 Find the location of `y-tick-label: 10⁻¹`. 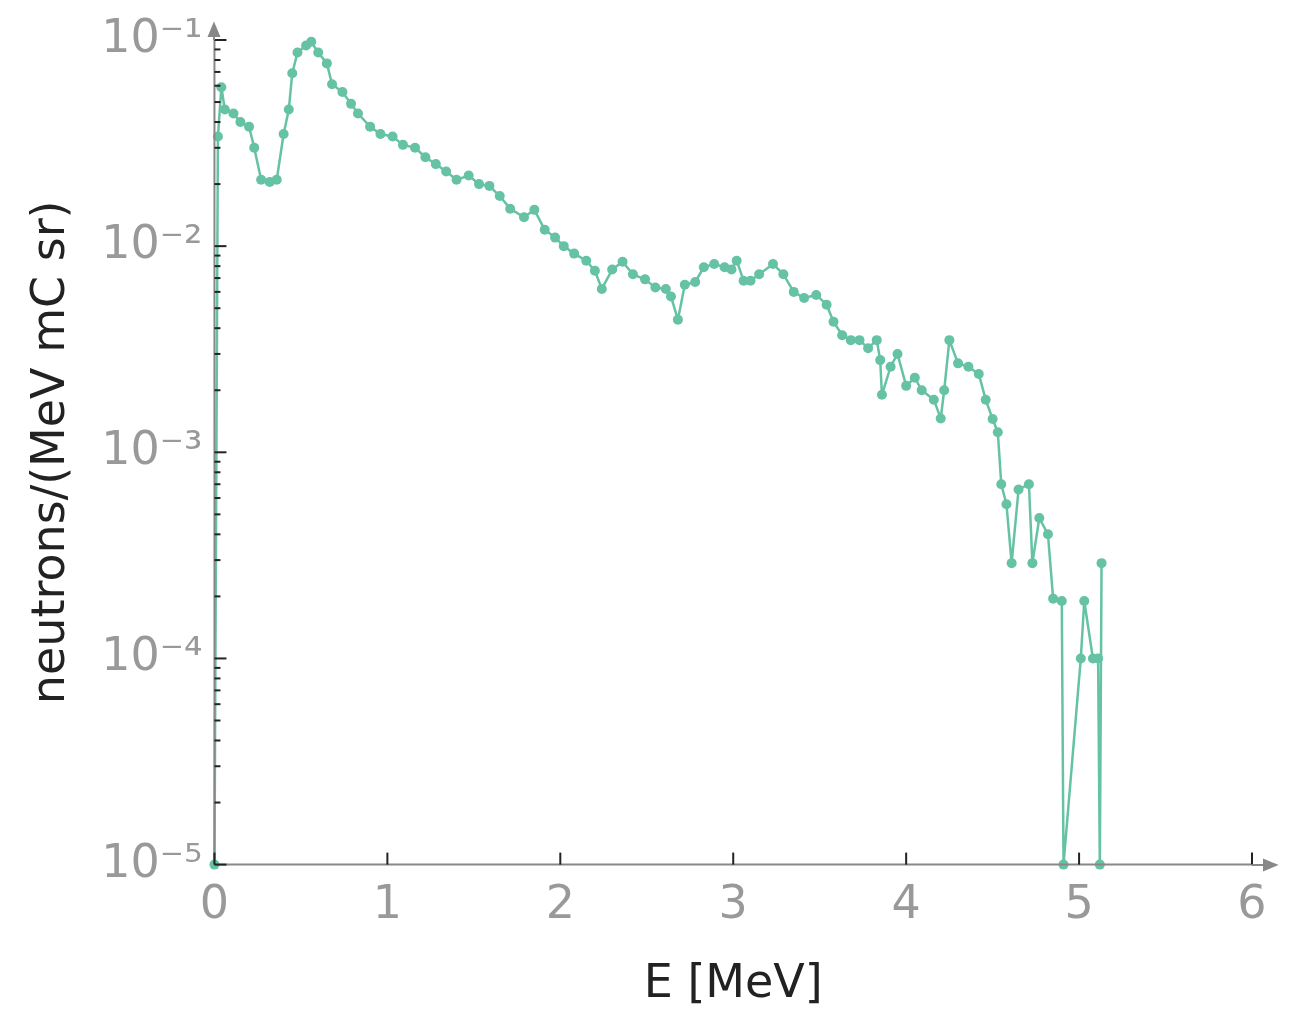

y-tick-label: 10⁻¹ is located at coordinates (152, 35).